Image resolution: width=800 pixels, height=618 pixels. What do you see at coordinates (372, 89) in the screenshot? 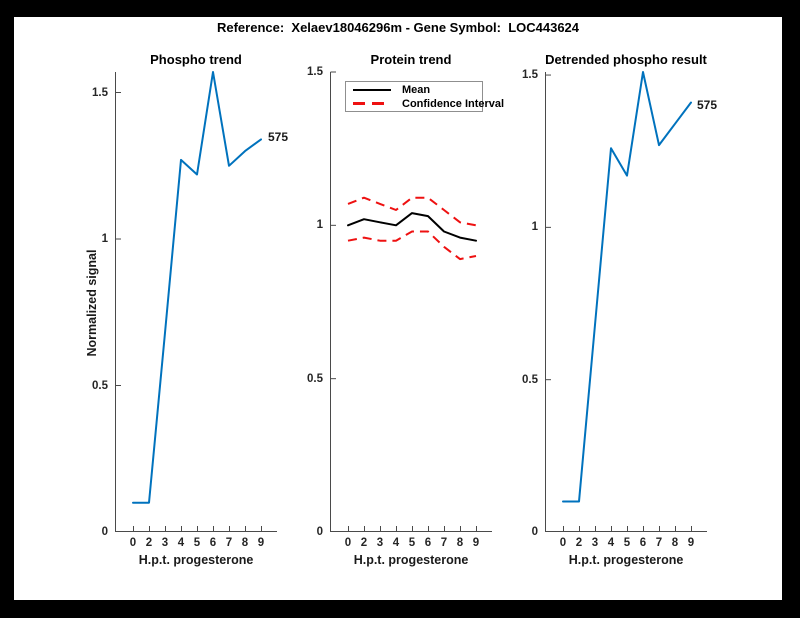
I see `mean-line-sample-icon` at bounding box center [372, 89].